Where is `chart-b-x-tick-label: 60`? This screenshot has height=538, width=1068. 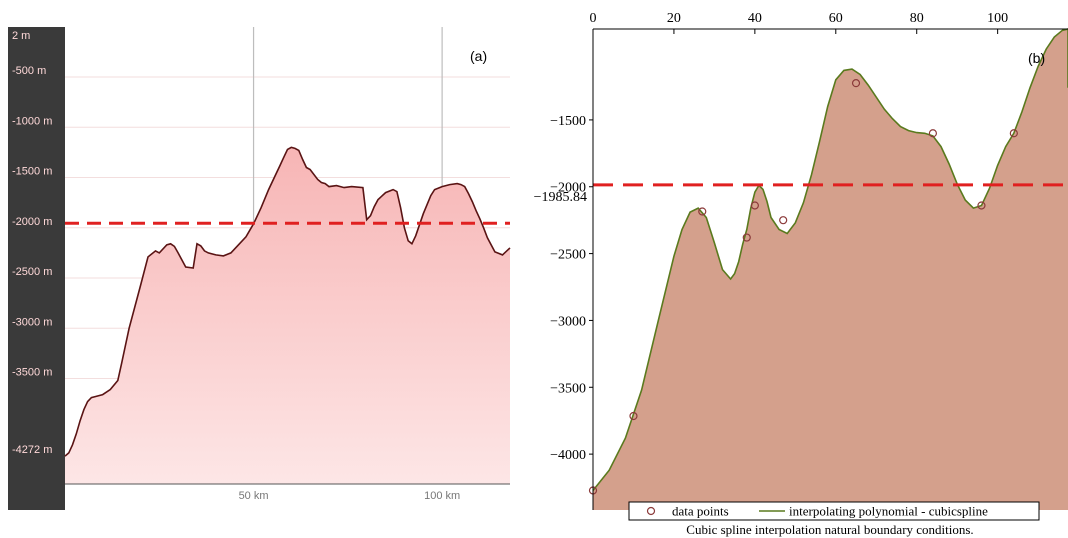
chart-b-x-tick-label: 60 is located at coordinates (836, 18).